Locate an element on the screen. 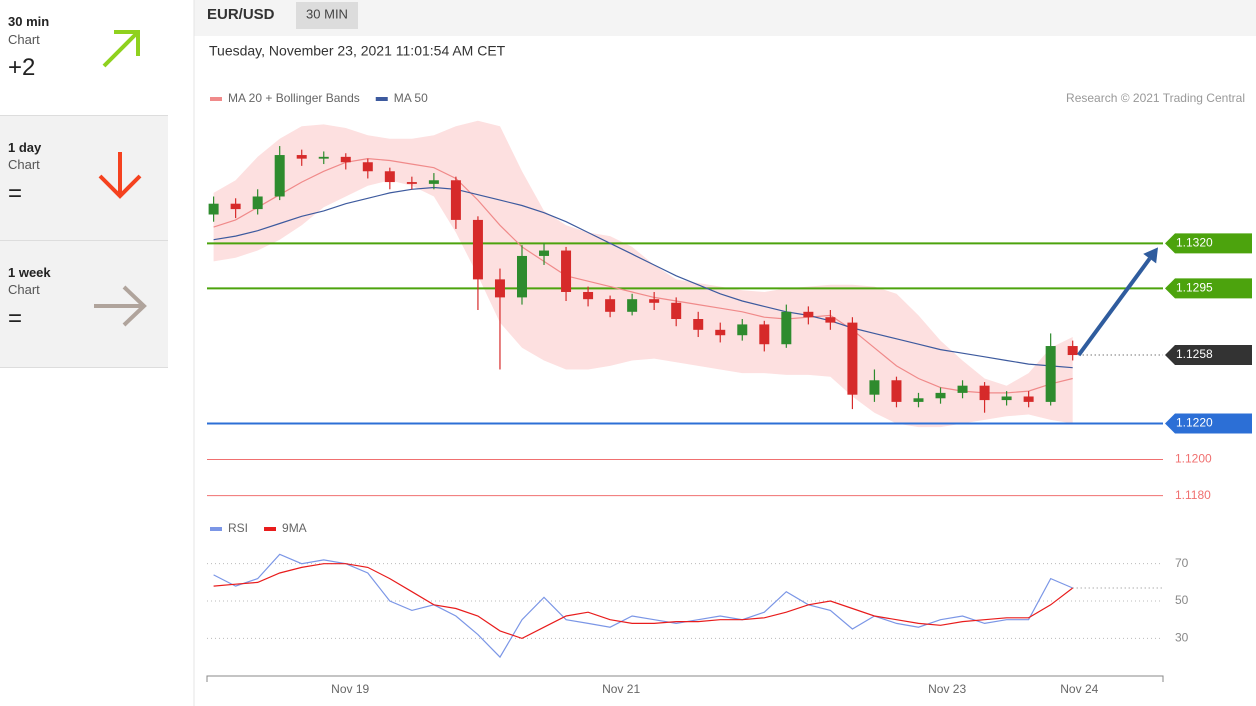  signal: +2 is located at coordinates (22, 67).